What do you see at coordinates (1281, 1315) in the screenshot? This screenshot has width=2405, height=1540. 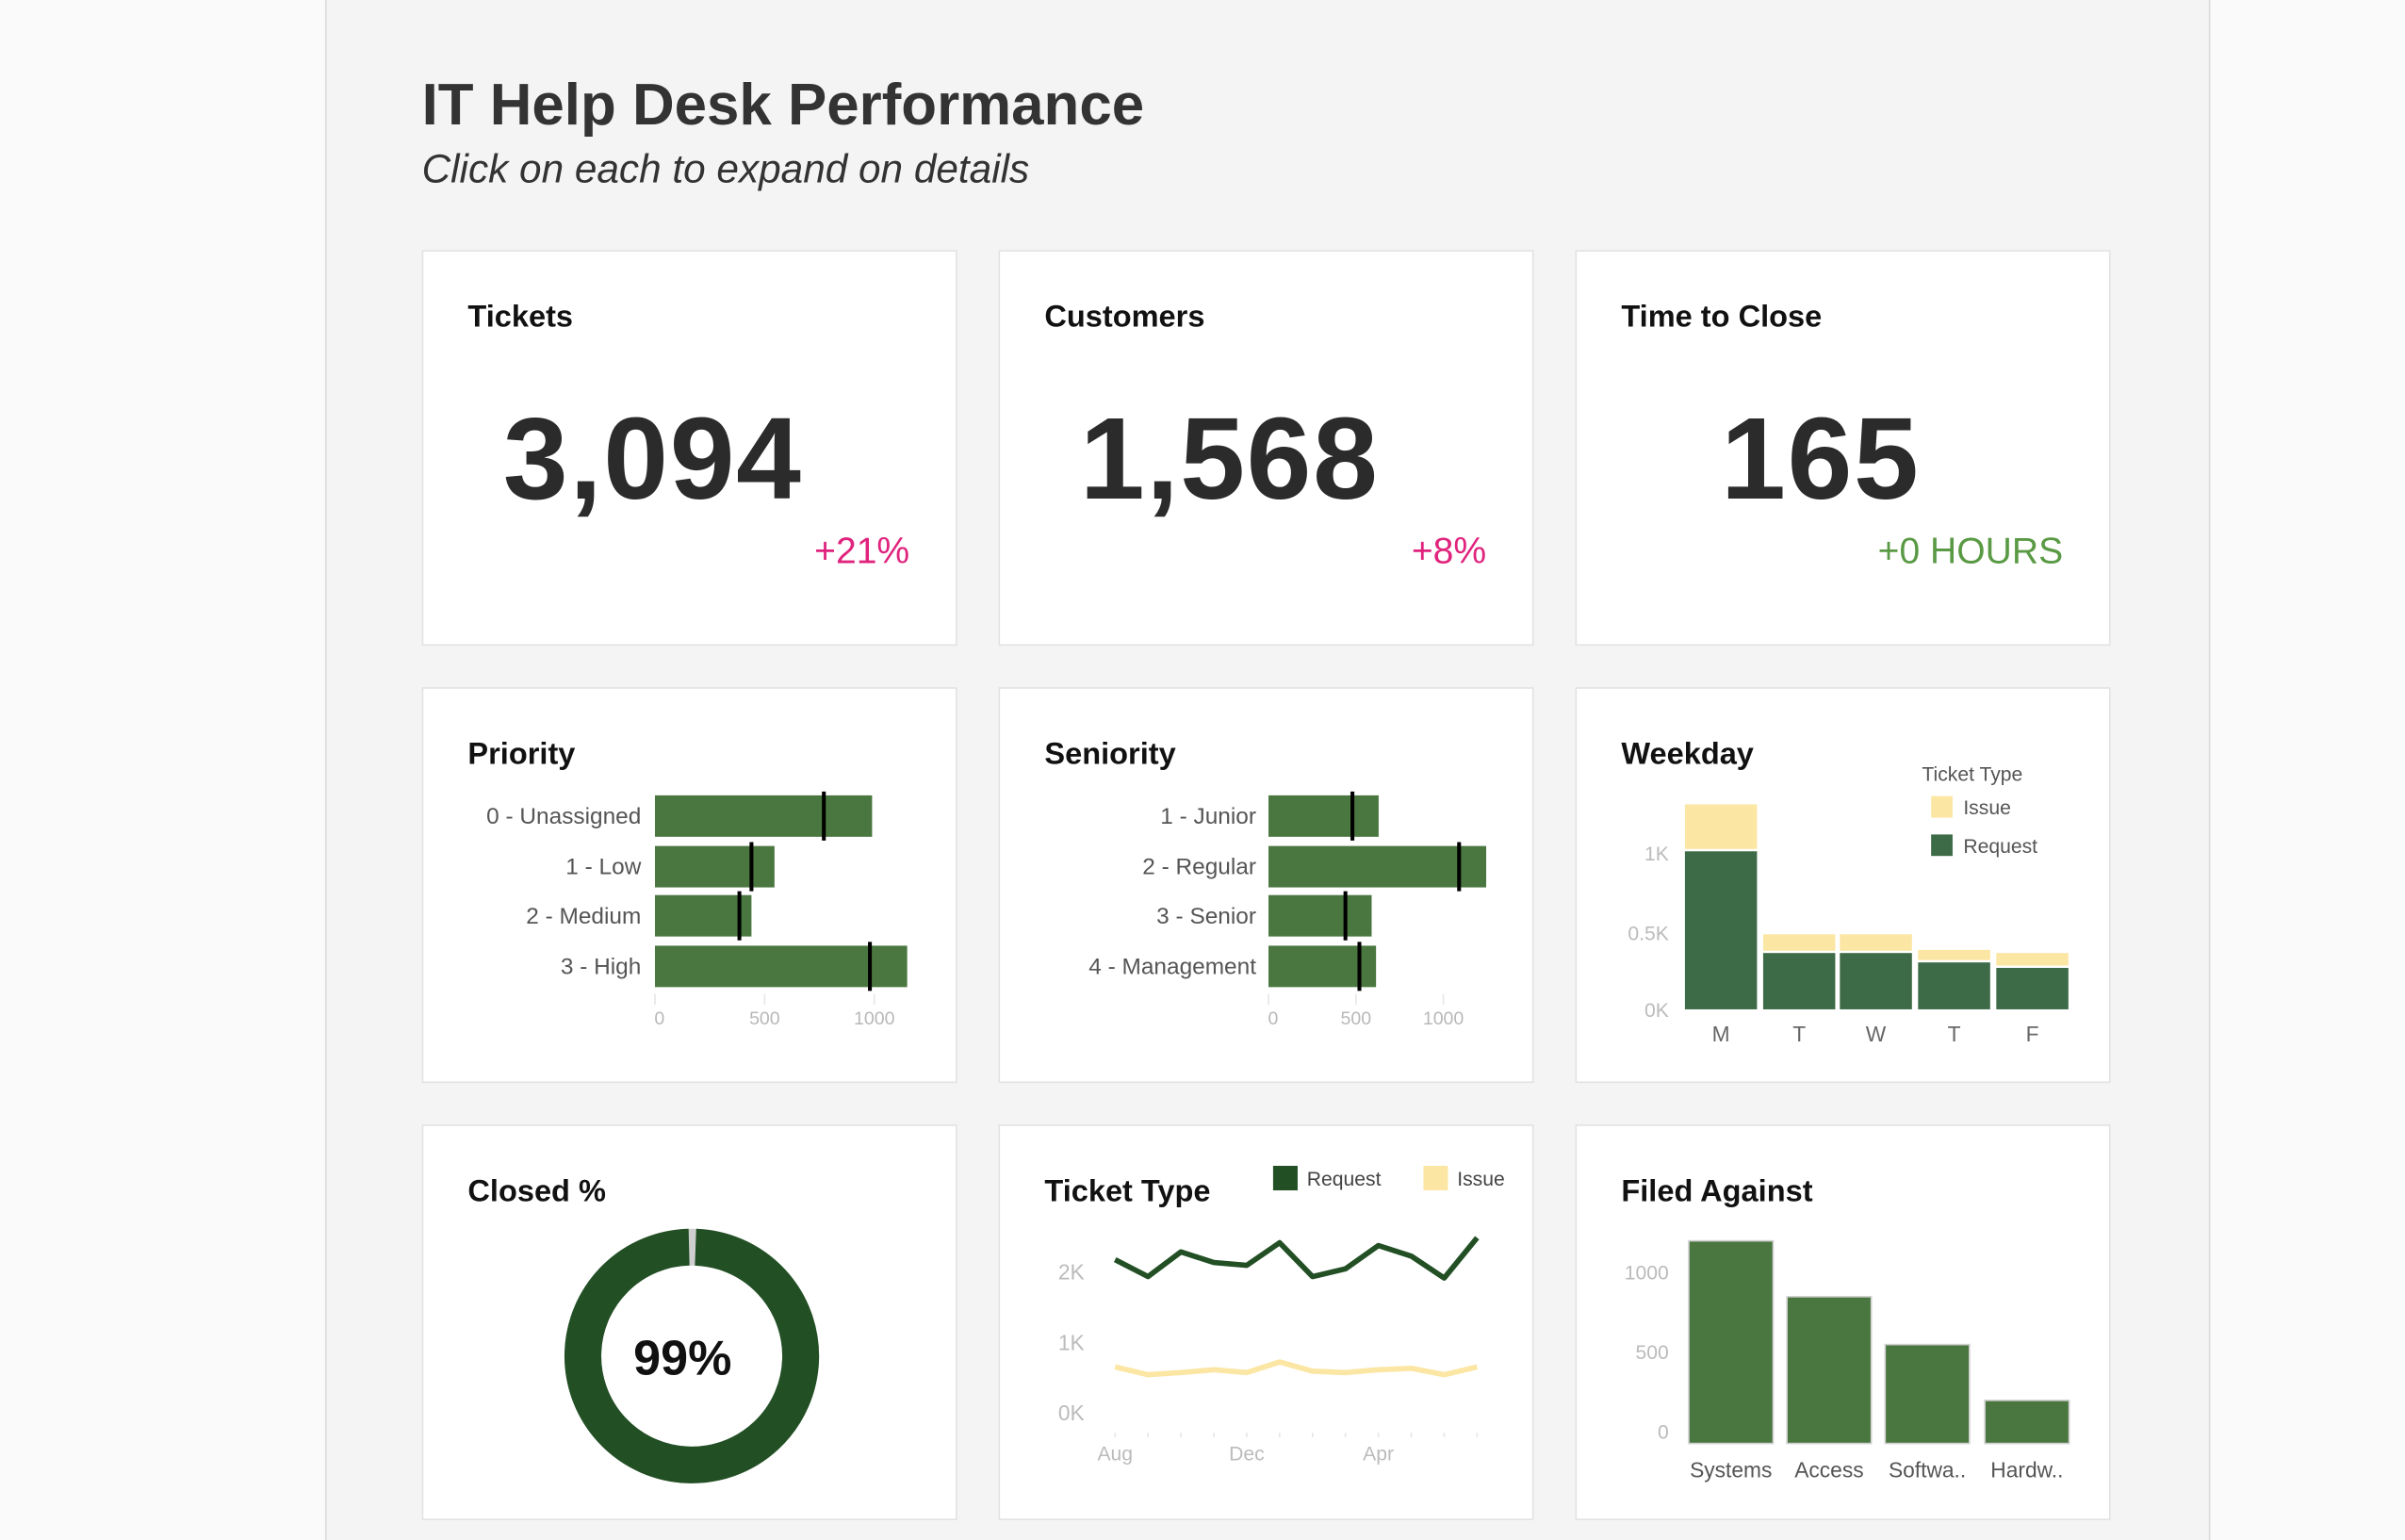 I see `ticket-type-chart: 0K 1K 2K Aug Dec Apr Request Issue` at bounding box center [1281, 1315].